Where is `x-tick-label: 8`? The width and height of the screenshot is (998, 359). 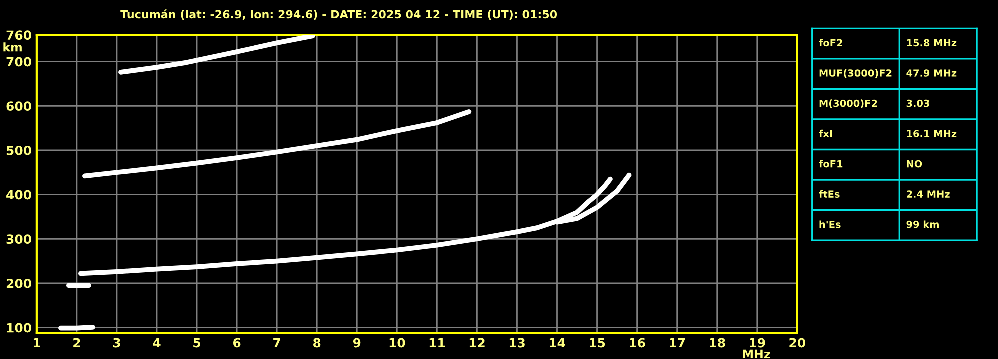
x-tick-label: 8 is located at coordinates (317, 343).